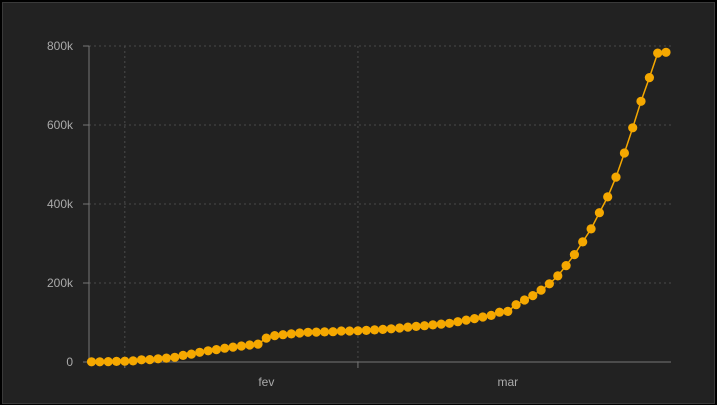 This screenshot has width=717, height=405. What do you see at coordinates (60, 283) in the screenshot?
I see `y-tick-label: 200k` at bounding box center [60, 283].